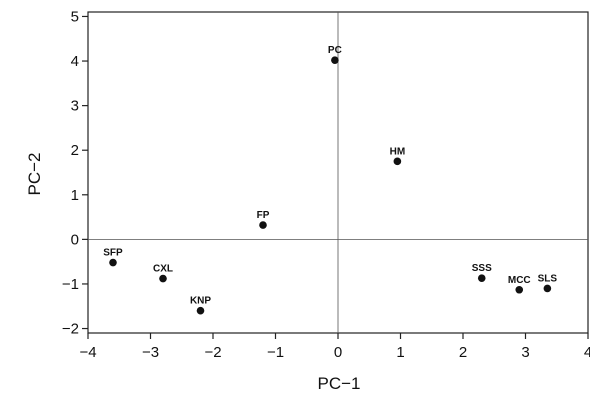  Describe the element at coordinates (463, 352) in the screenshot. I see `x-tick-label: 2` at that location.